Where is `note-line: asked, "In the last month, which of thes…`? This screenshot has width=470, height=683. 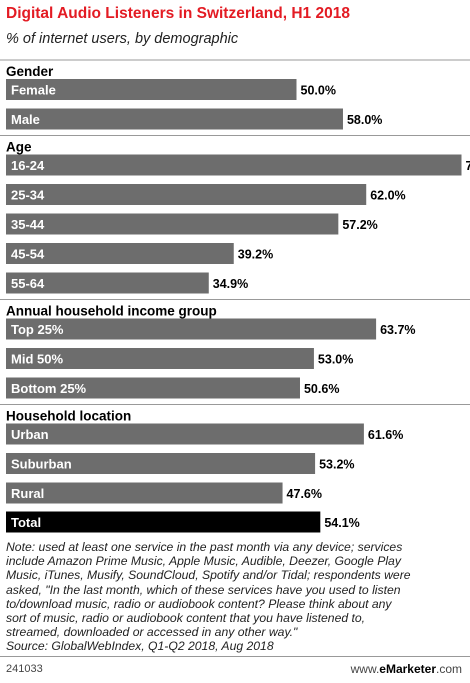 note-line: asked, "In the last month, which of thes… is located at coordinates (203, 589).